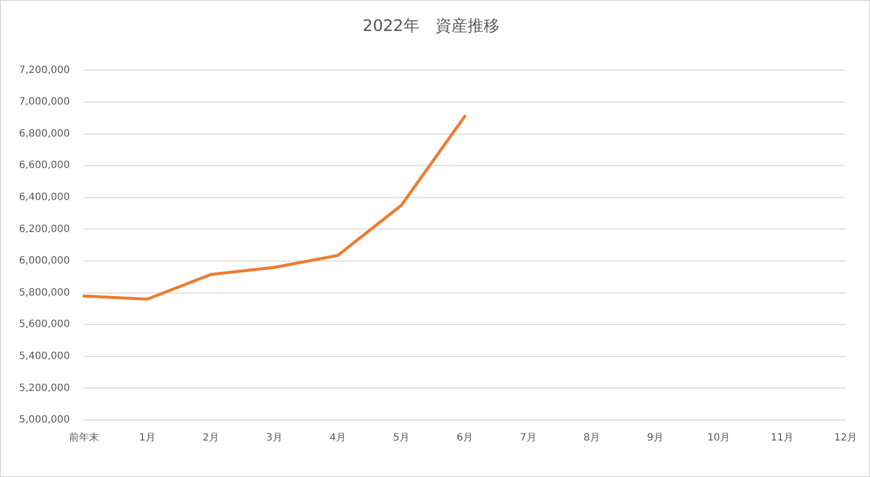 This screenshot has width=870, height=477. What do you see at coordinates (846, 438) in the screenshot?
I see `x-tick-label: 12月` at bounding box center [846, 438].